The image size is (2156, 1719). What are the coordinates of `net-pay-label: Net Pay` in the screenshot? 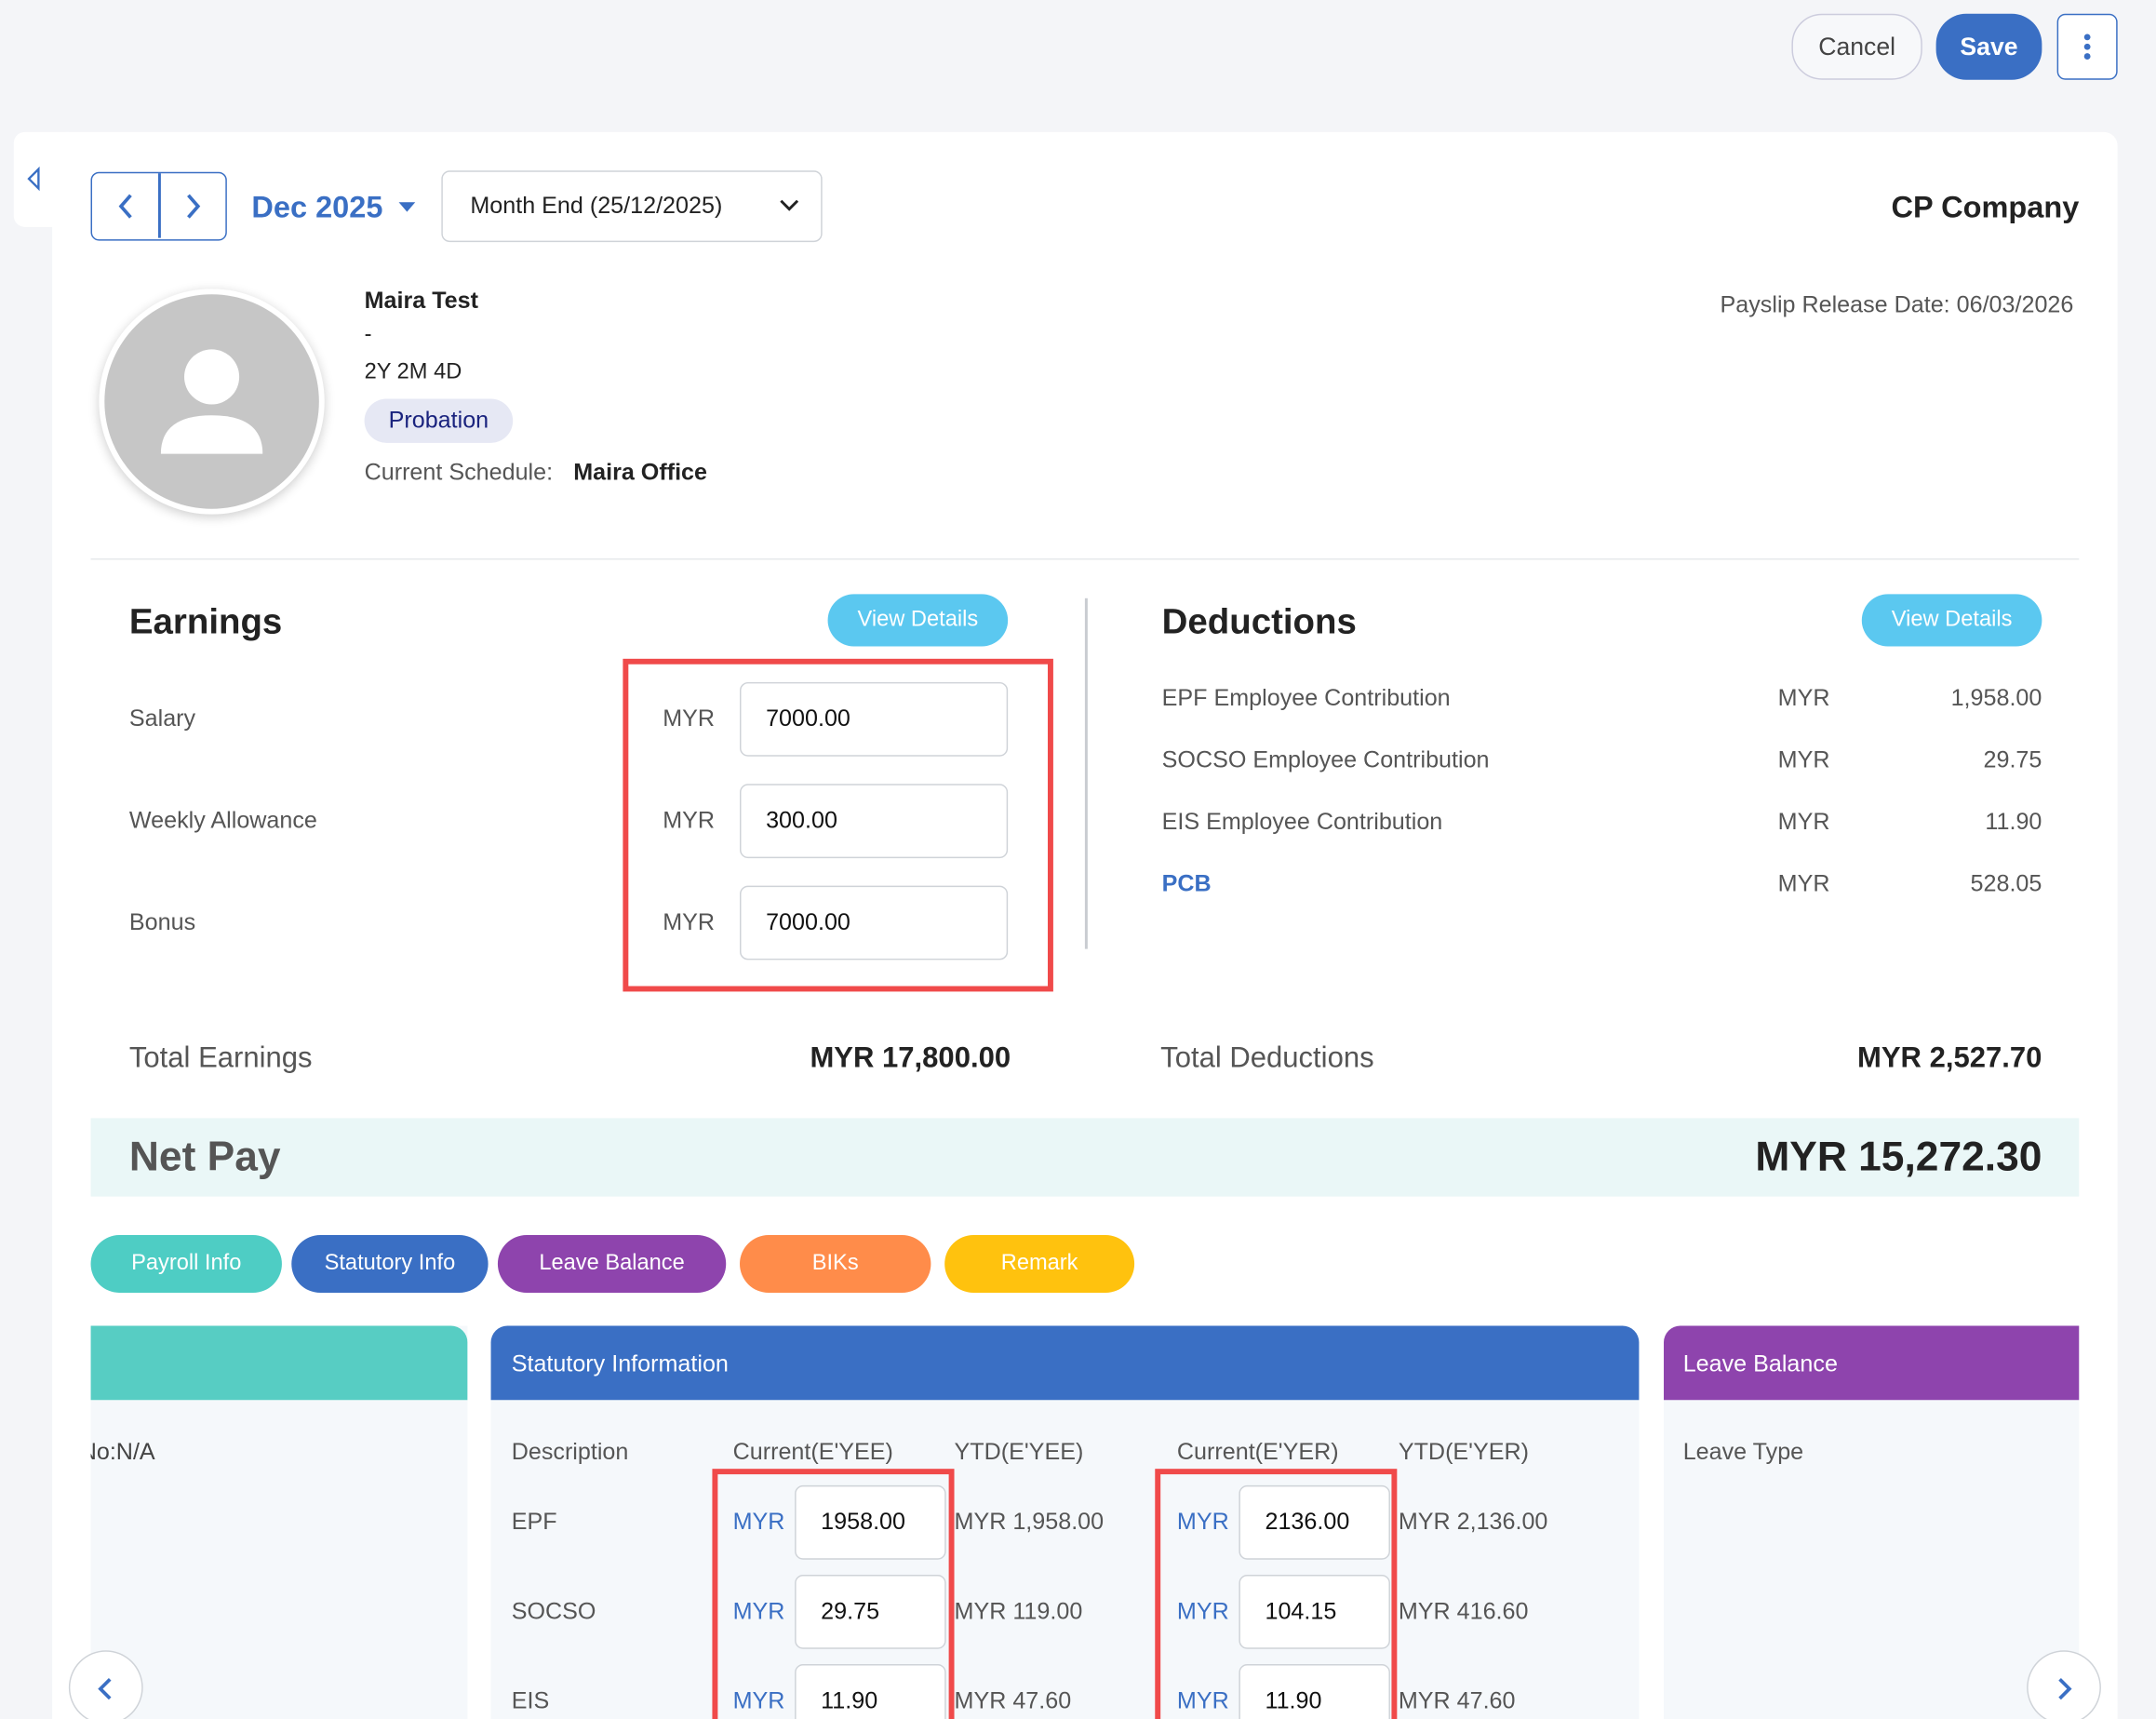 It's located at (205, 1157).